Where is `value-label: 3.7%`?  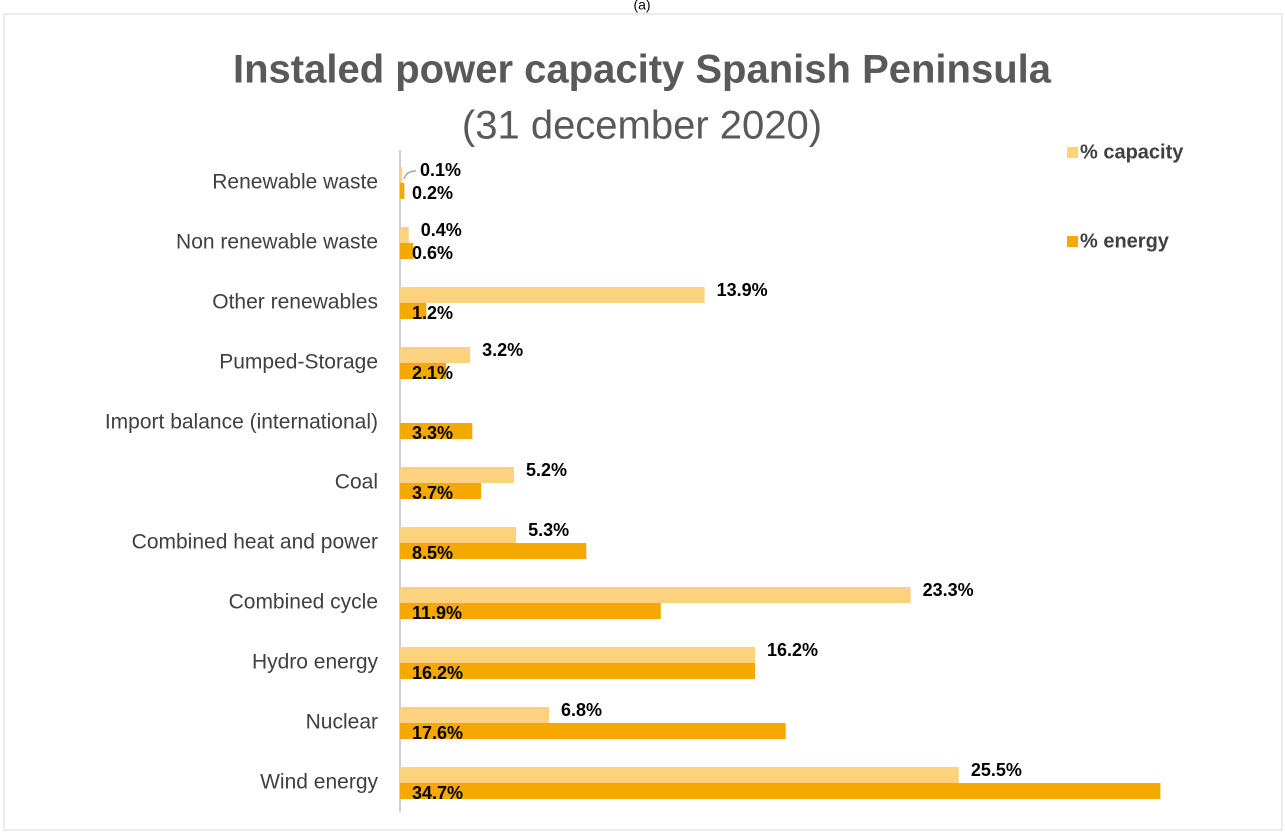
value-label: 3.7% is located at coordinates (432, 493).